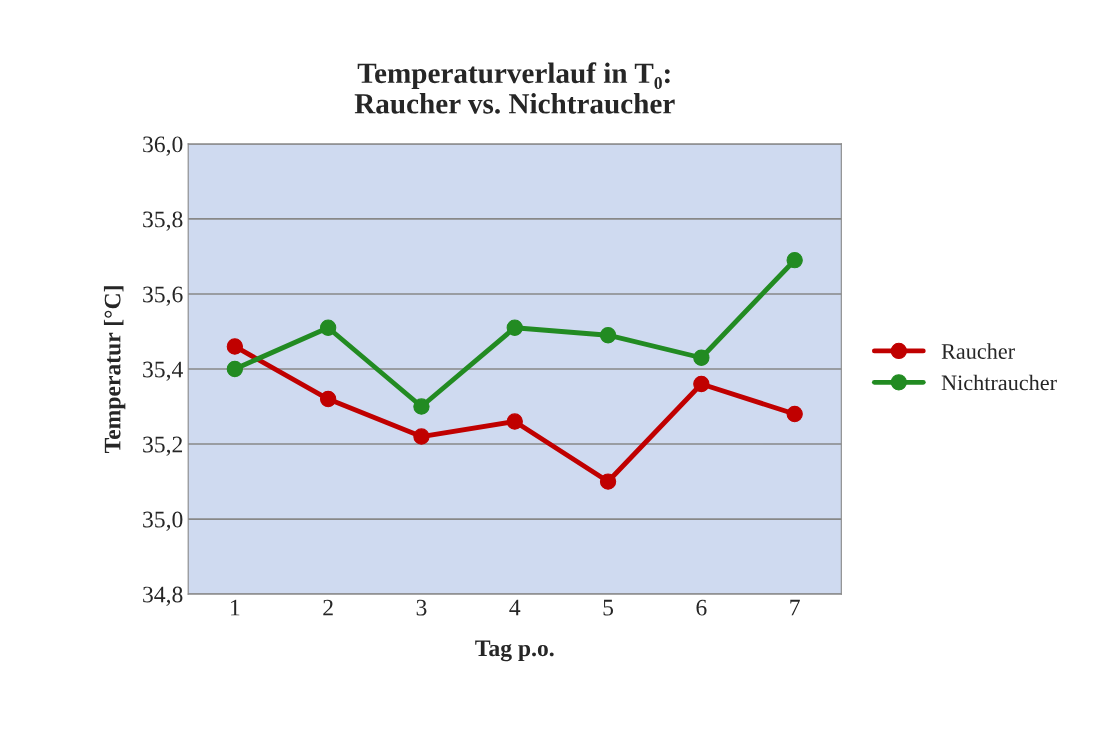  I want to click on legend-label: Nichtraucher, so click(999, 382).